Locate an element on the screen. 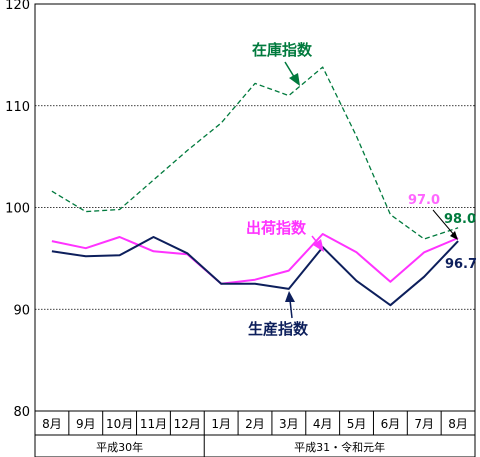  shipment-arrow-head is located at coordinates (318, 245).